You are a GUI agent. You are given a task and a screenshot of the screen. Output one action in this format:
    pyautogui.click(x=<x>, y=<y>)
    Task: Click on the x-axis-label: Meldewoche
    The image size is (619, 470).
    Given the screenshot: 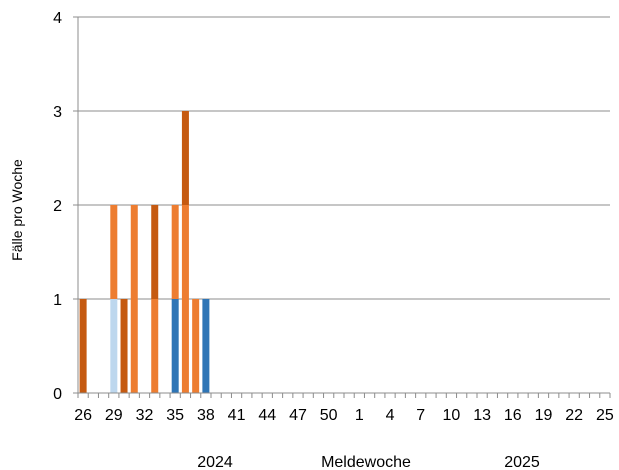 What is the action you would take?
    pyautogui.click(x=366, y=462)
    